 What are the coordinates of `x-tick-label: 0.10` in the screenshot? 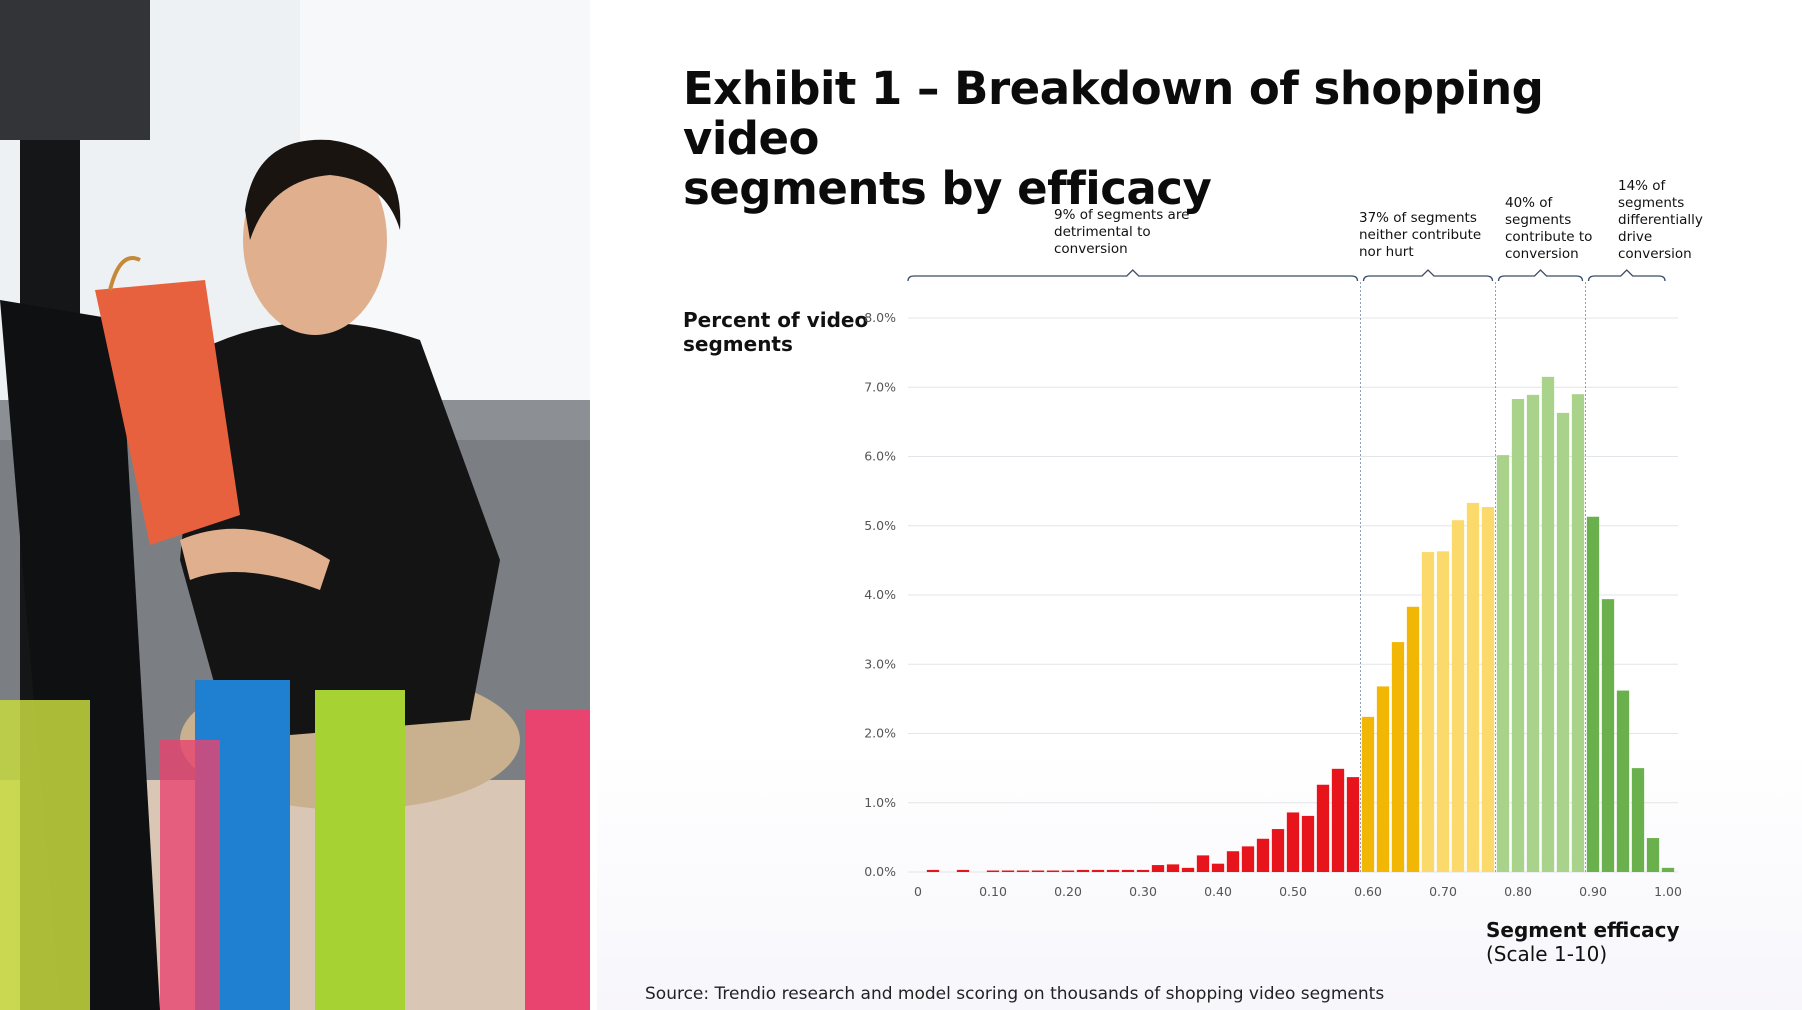 It's located at (993, 891).